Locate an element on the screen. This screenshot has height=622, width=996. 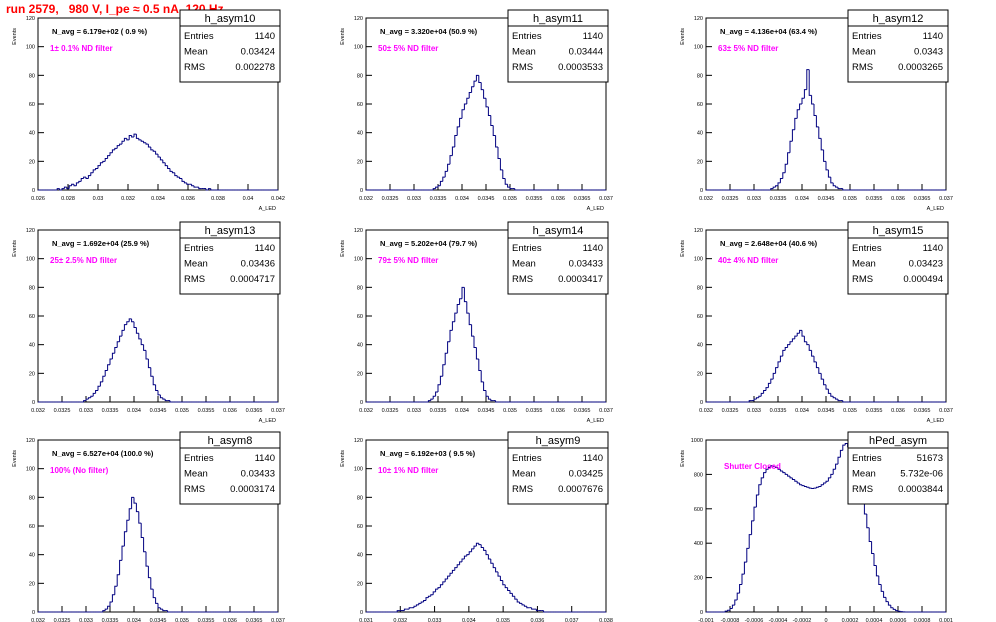
stats-value: 0.03436 is located at coordinates (258, 264).